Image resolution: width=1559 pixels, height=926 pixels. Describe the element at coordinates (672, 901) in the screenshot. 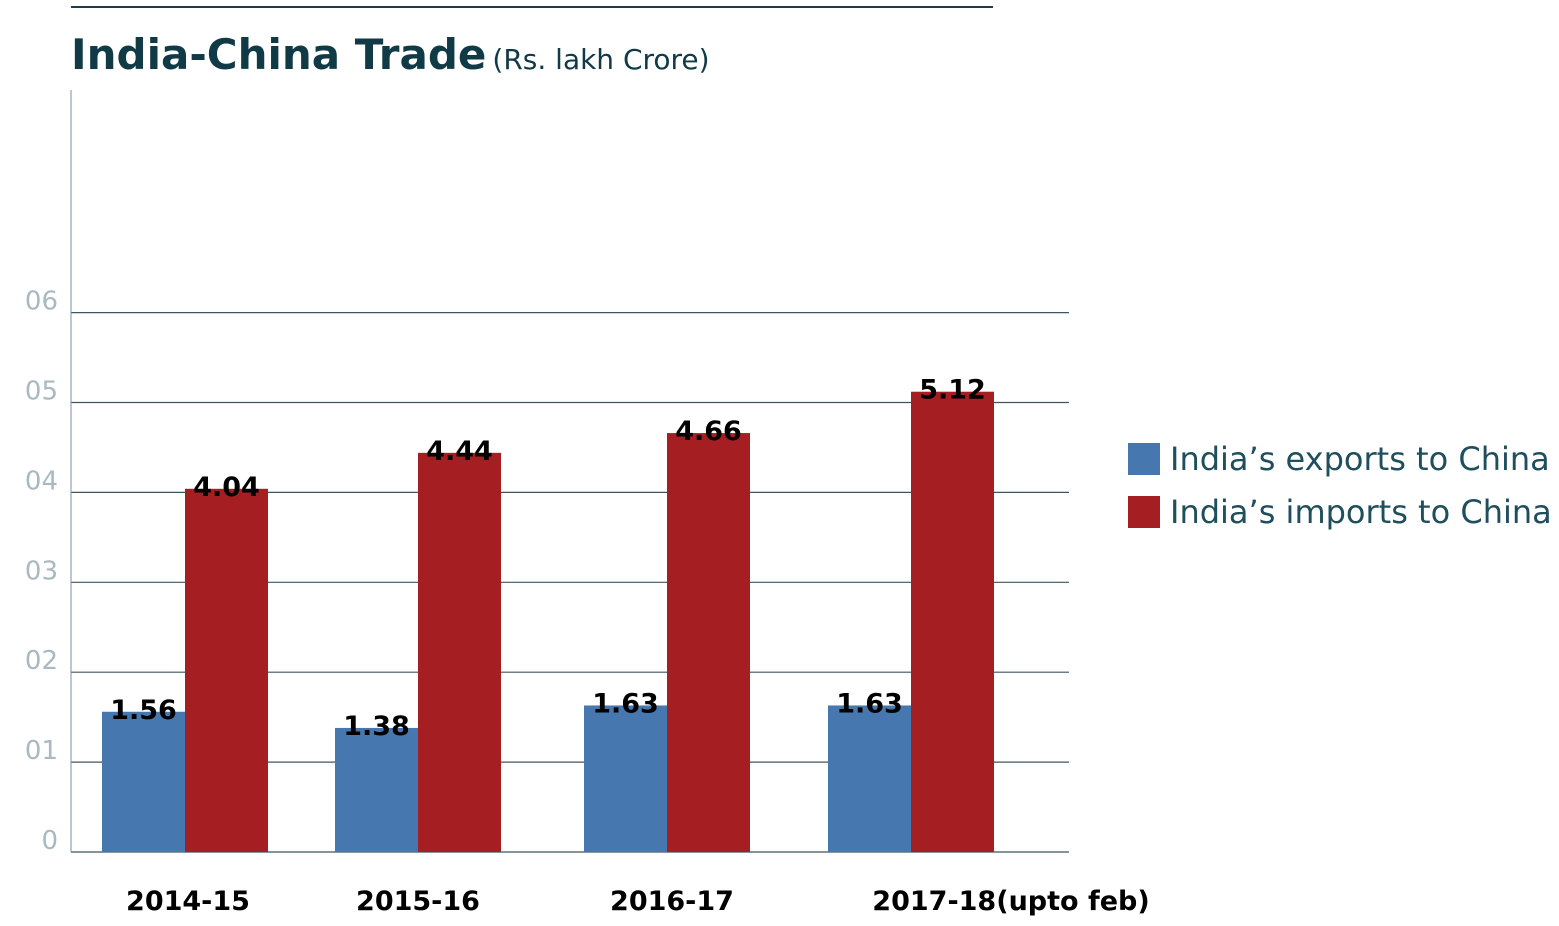

I see `x-tick-label: 2016-17` at that location.